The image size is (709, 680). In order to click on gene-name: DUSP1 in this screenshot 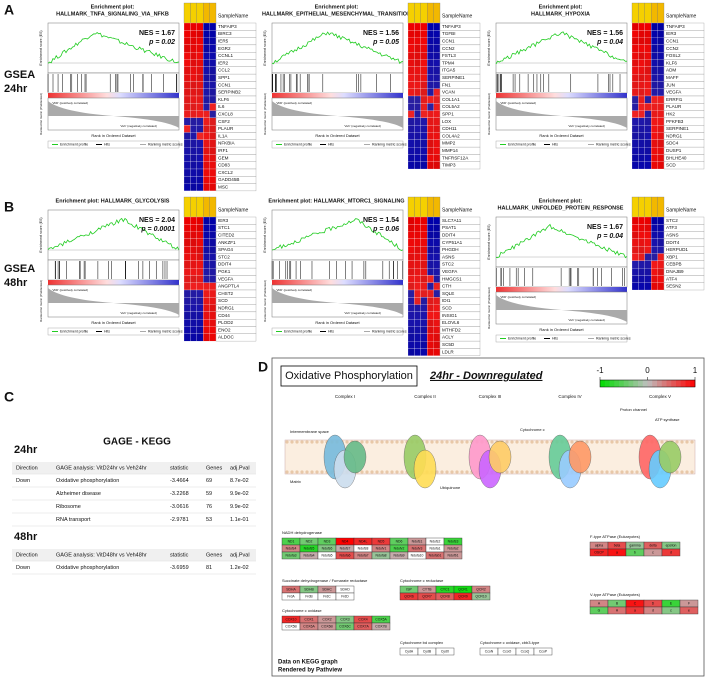, I will do `click(674, 150)`.